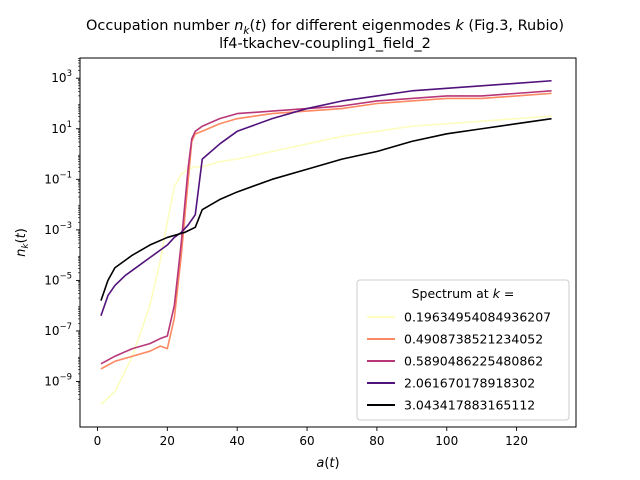  Describe the element at coordinates (58, 279) in the screenshot. I see `y-tick-label: 10⁻⁵` at that location.